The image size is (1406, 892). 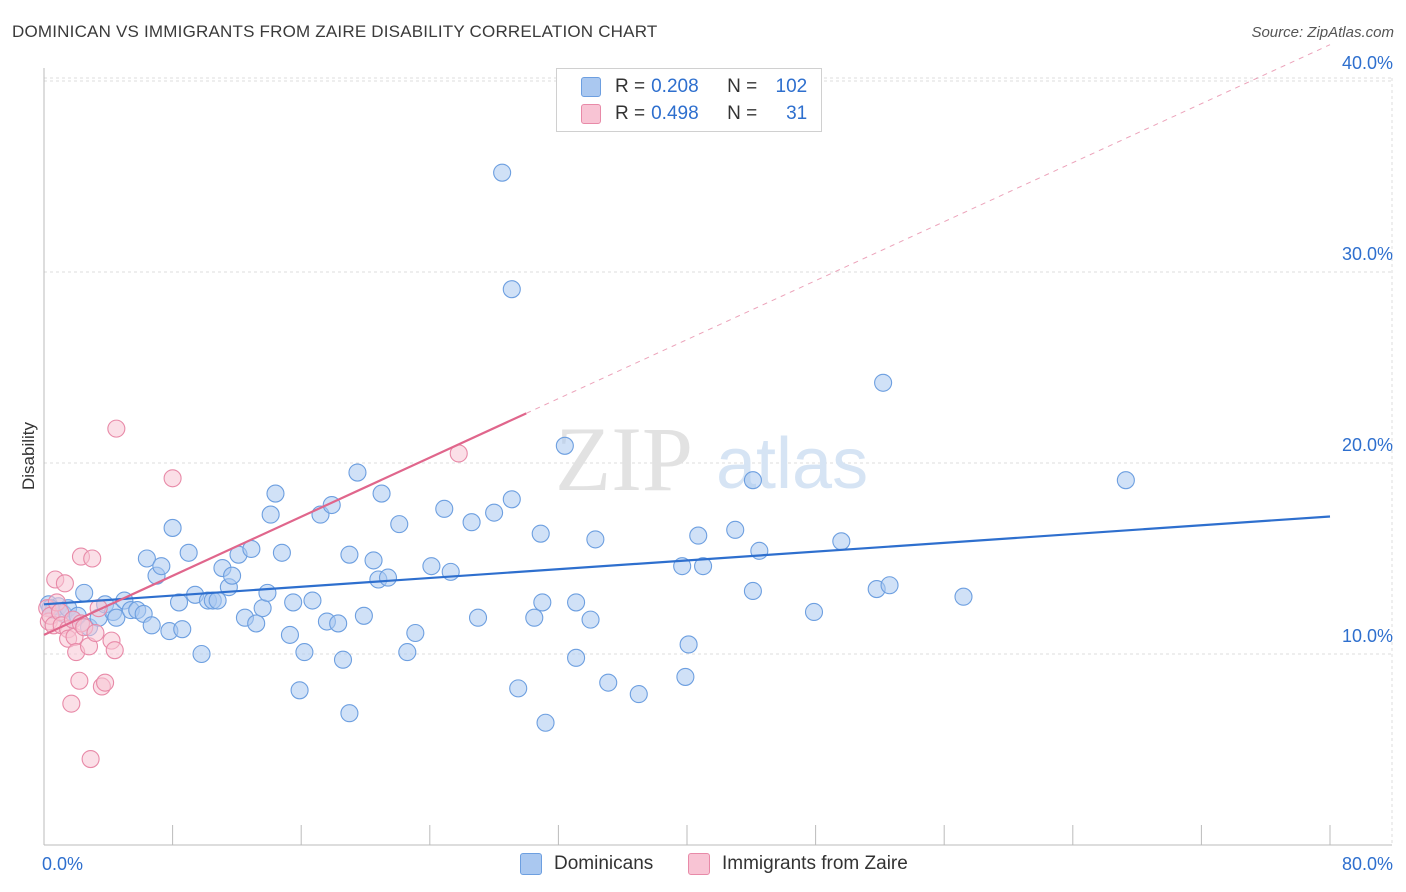 I want to click on bottom-legend-zaire: Immigrants from Zaire, so click(x=798, y=864).